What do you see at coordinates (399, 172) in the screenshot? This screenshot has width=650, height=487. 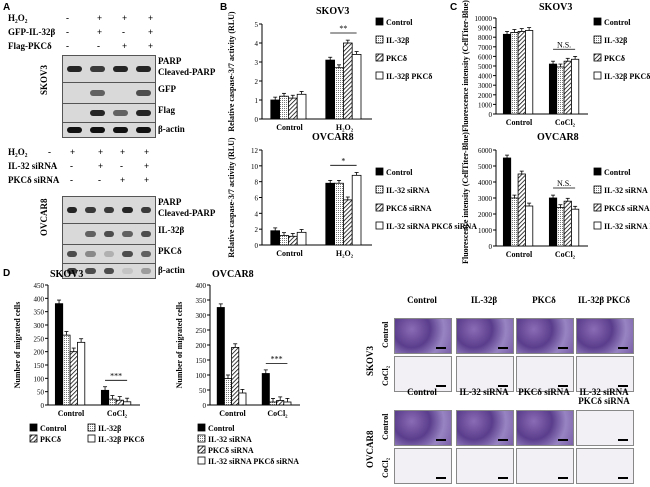 I see `B-bottom-legend-label: Control` at bounding box center [399, 172].